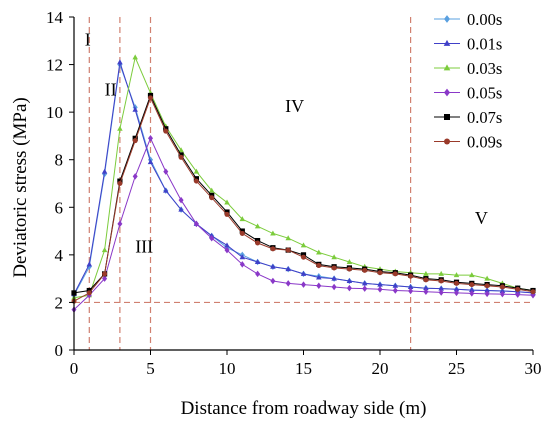 The height and width of the screenshot is (428, 550). I want to click on legend-label: 0.01s, so click(484, 44).